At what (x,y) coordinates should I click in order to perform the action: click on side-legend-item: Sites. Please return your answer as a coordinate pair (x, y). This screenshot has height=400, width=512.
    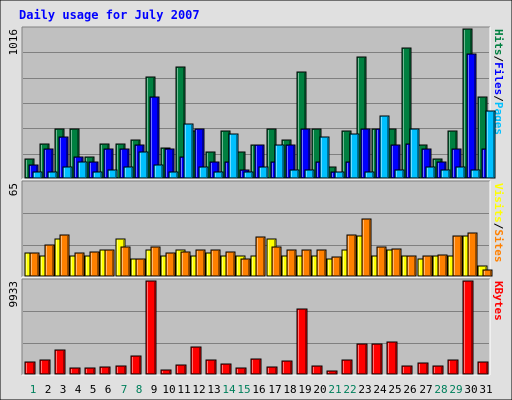
    Looking at the image, I should click on (498, 245).